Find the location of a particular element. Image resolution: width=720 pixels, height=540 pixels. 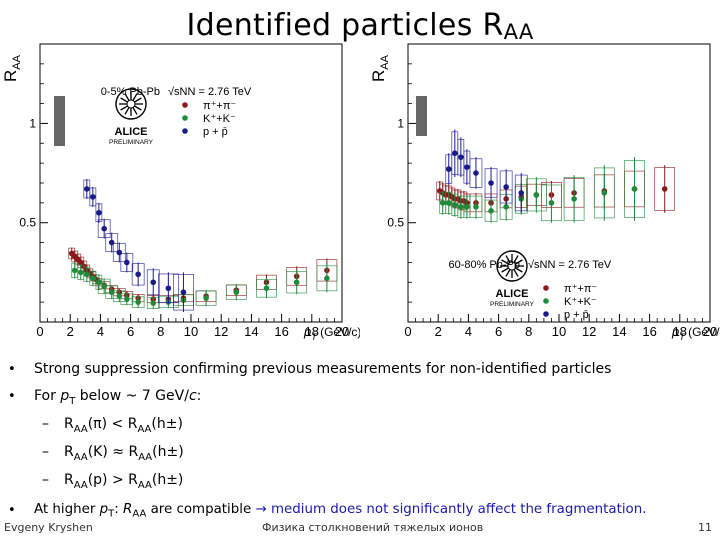

footer-page-number: 11 is located at coordinates (705, 527).